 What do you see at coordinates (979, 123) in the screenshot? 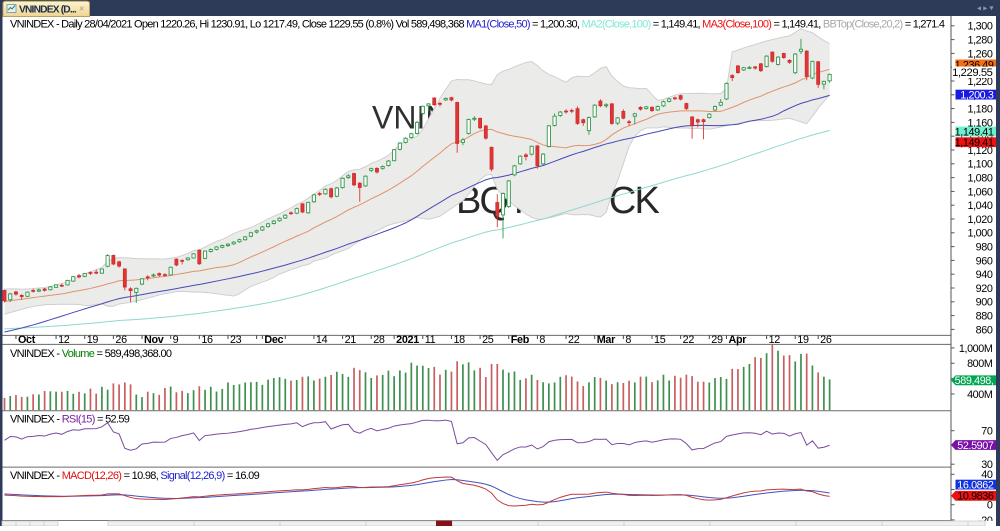
I see `svg-text: 1,160` at bounding box center [979, 123].